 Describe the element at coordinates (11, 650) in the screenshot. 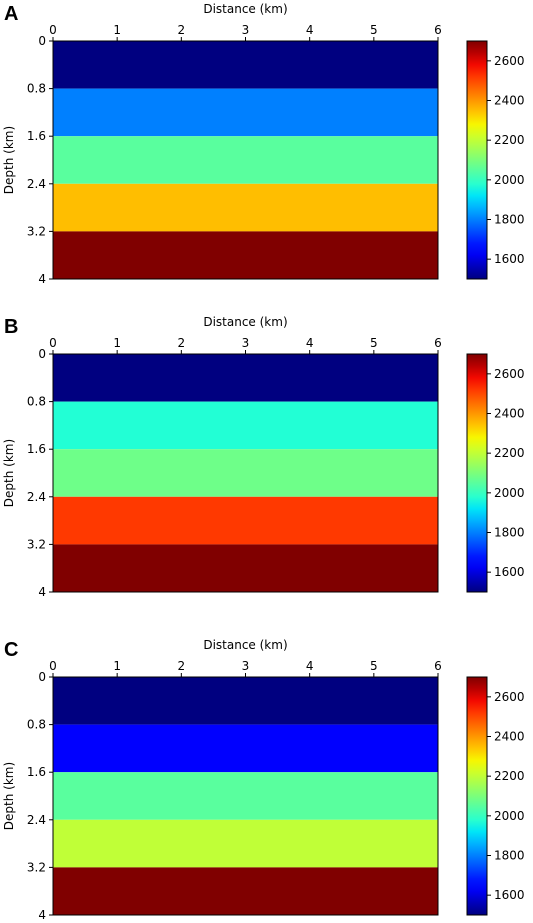

I see `panel-letter: C` at that location.